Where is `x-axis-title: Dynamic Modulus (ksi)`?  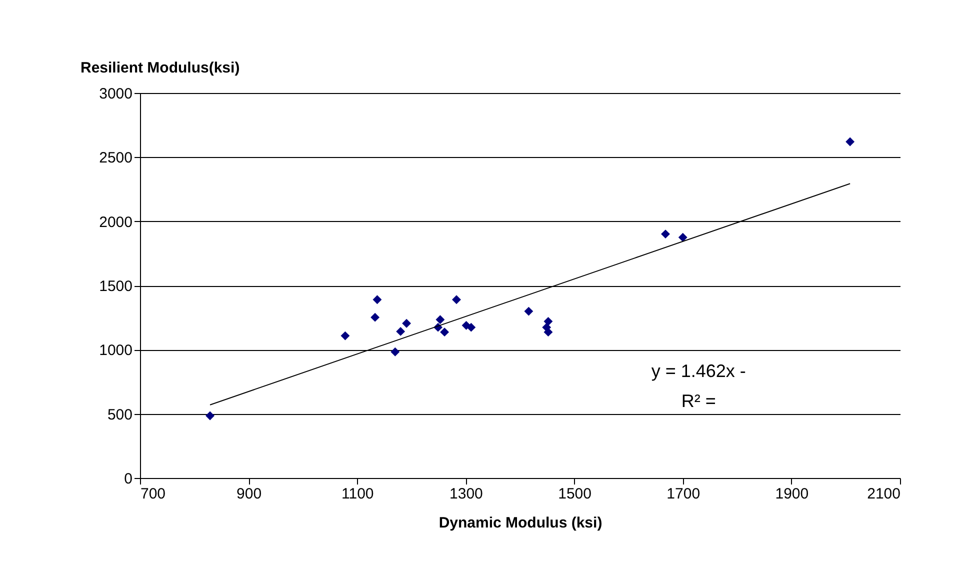 x-axis-title: Dynamic Modulus (ksi) is located at coordinates (520, 523).